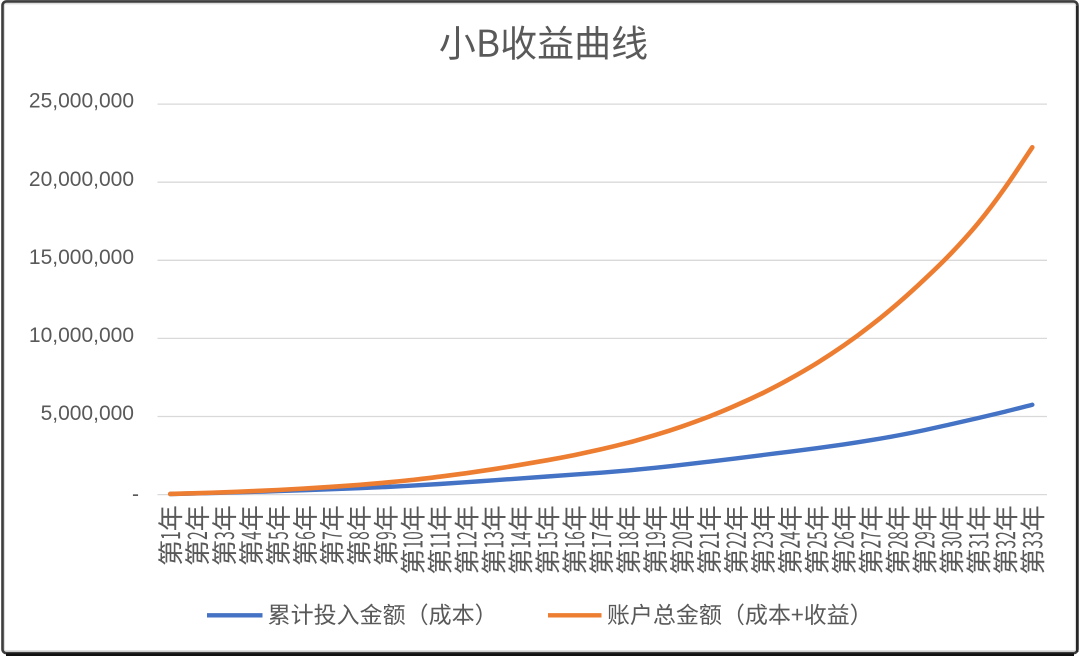  Describe the element at coordinates (81, 101) in the screenshot. I see `svg-text: 25,000,000` at that location.